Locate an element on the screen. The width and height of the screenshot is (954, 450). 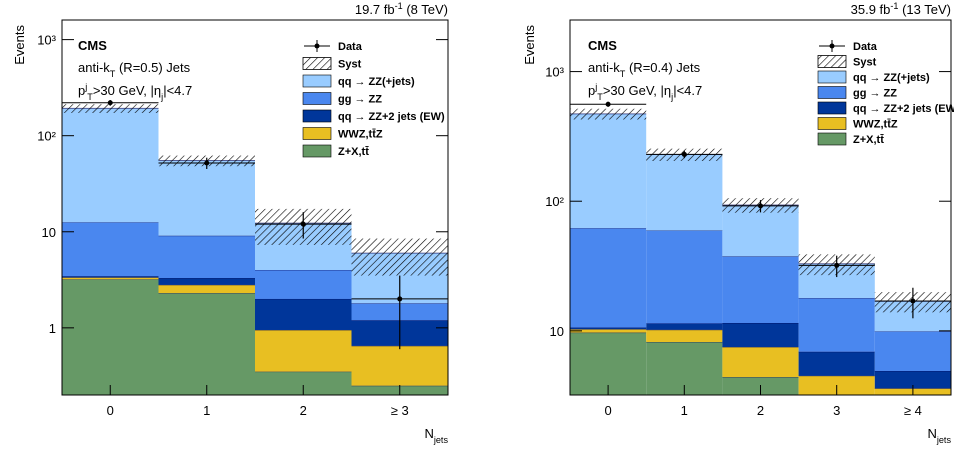
lumi-label: 19.7 fb-1 (8 TeV) is located at coordinates (401, 9).